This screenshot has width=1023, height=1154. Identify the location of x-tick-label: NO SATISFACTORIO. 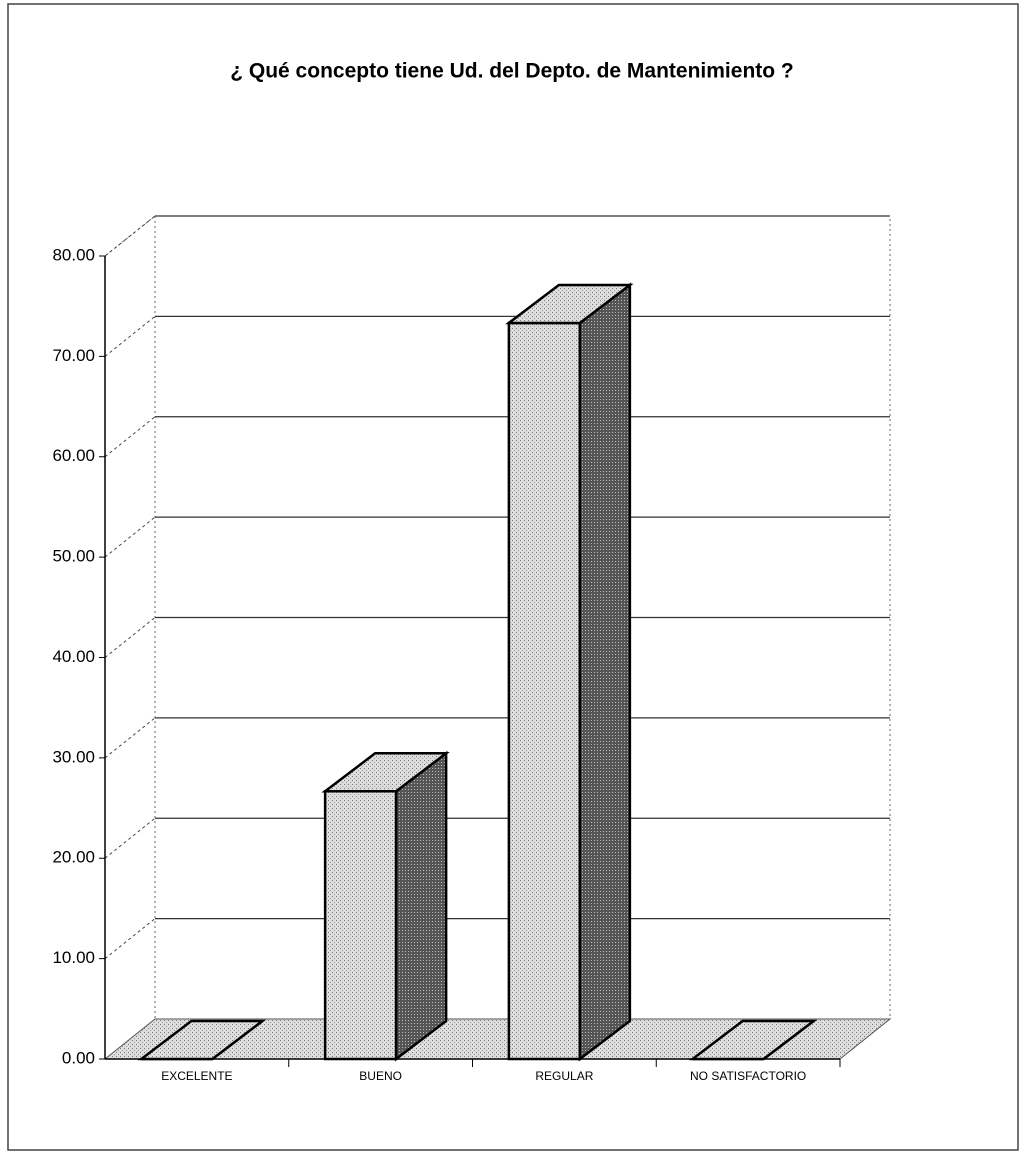
(748, 1076).